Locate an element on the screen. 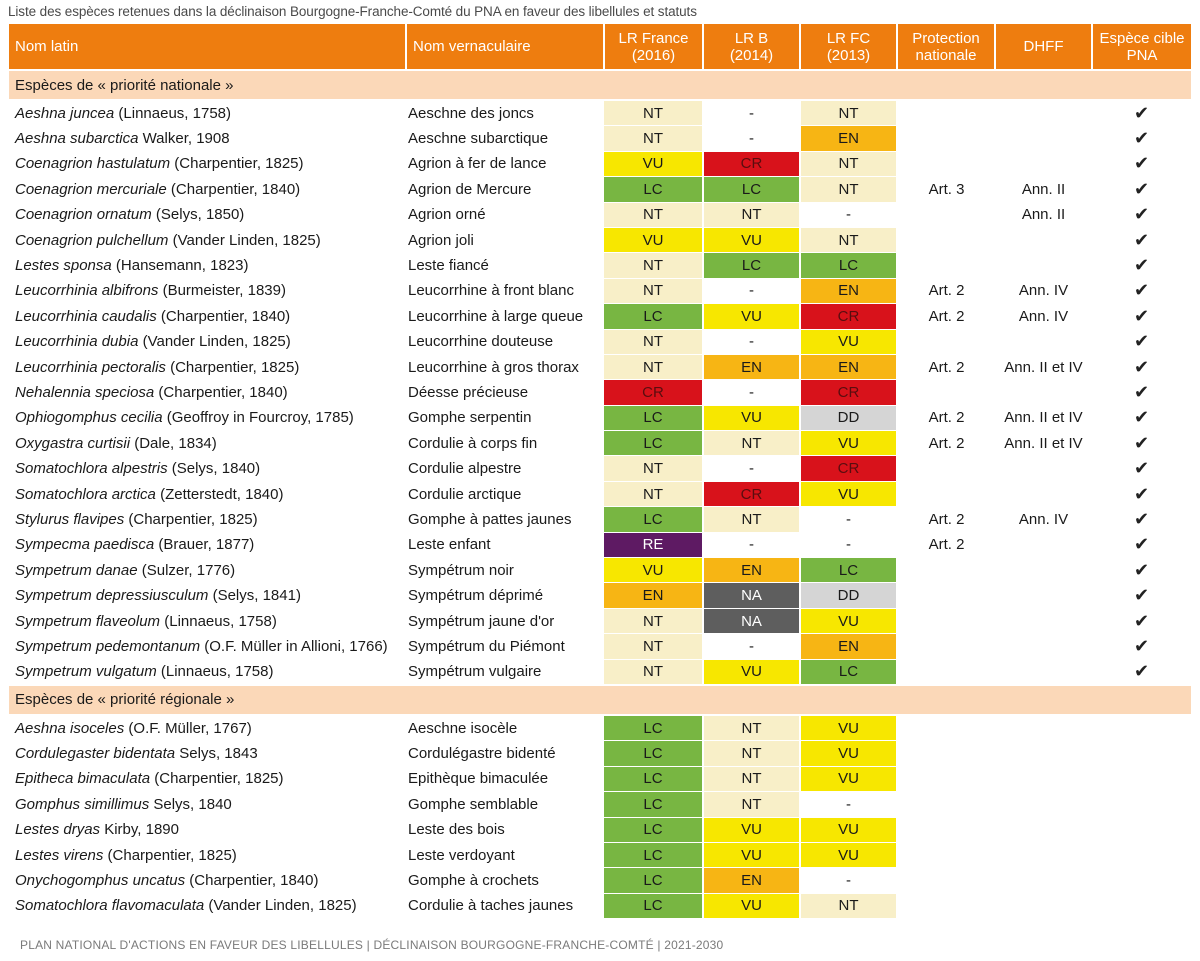 This screenshot has width=1200, height=961. latin-author: (Hansemann, 1823) is located at coordinates (180, 266).